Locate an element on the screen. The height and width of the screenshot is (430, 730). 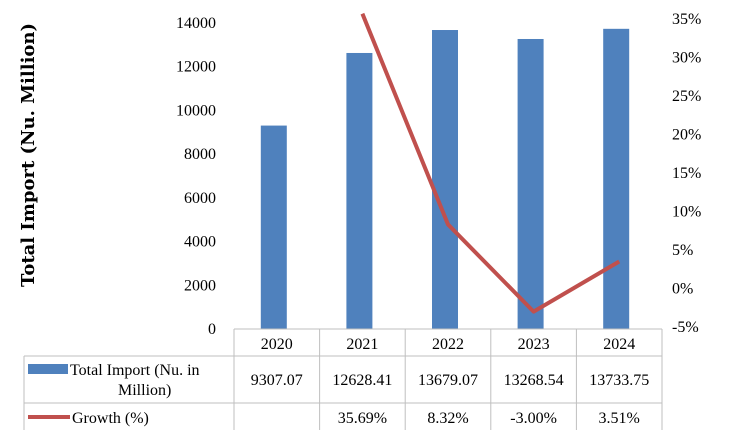
import-value-cell: 9307.07 is located at coordinates (277, 380).